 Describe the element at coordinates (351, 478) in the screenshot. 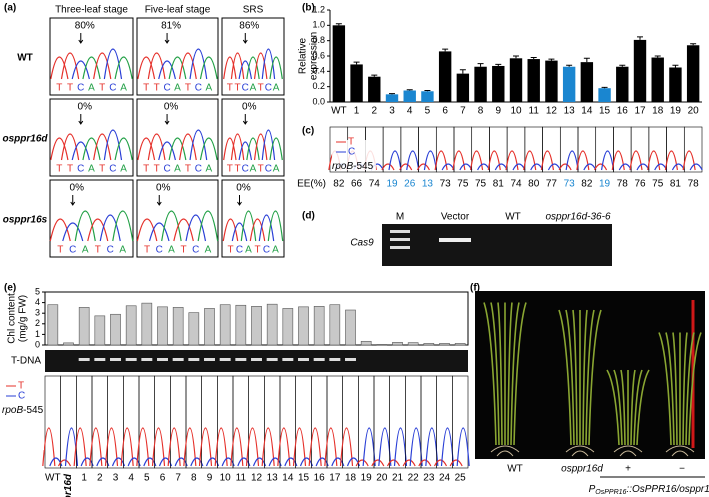

I see `x-tick-label: 18` at that location.